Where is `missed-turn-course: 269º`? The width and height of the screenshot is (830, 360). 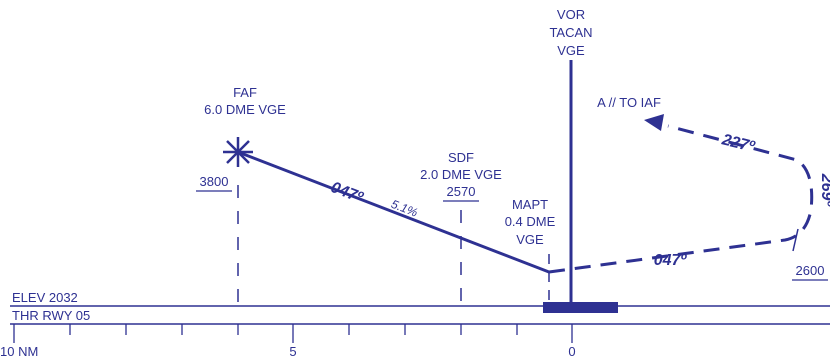
missed-turn-course: 269º is located at coordinates (824, 190).